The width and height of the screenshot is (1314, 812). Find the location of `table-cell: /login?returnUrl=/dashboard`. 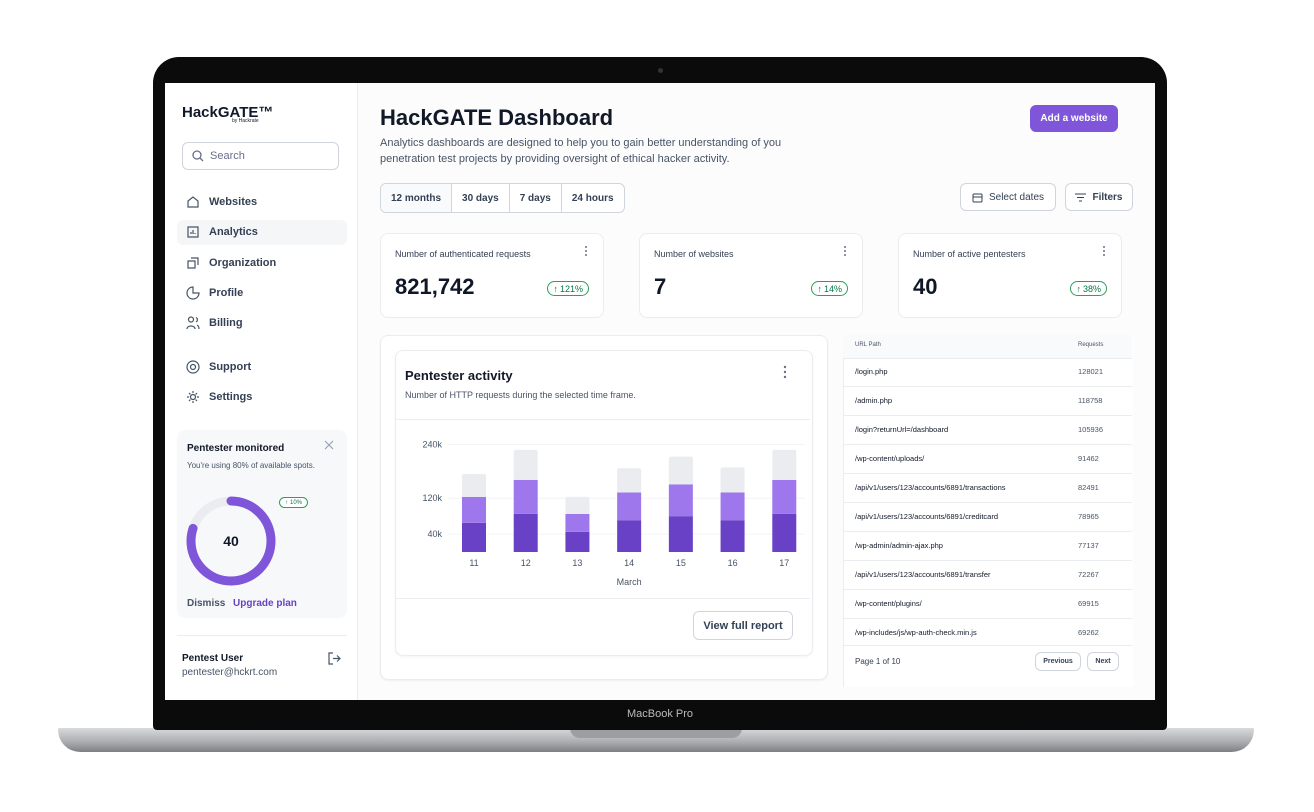

table-cell: /login?returnUrl=/dashboard is located at coordinates (902, 429).